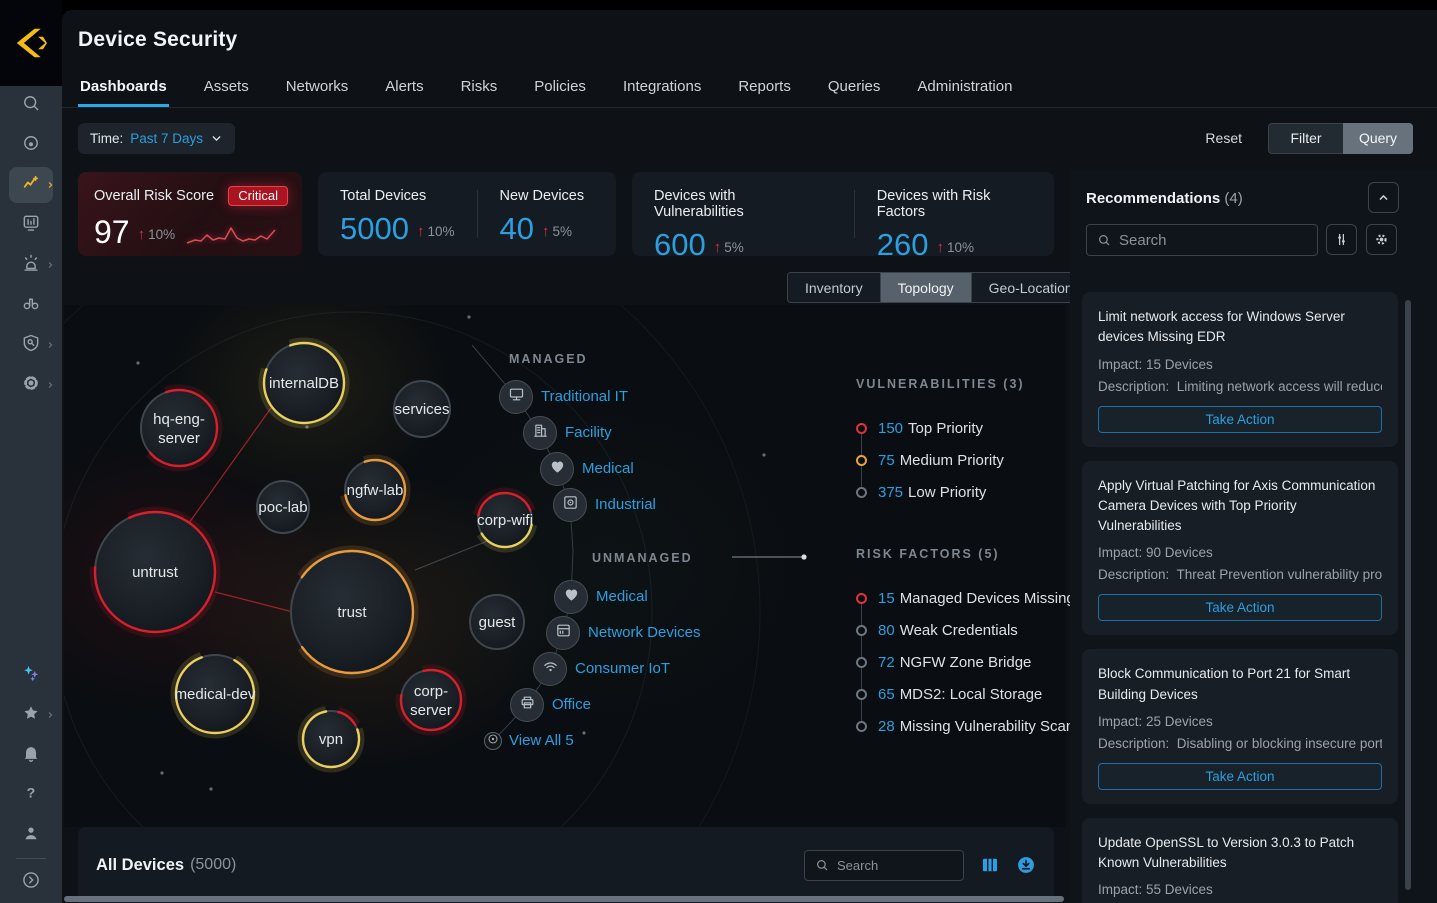  What do you see at coordinates (834, 287) in the screenshot?
I see `view-tab-inventory: Inventory` at bounding box center [834, 287].